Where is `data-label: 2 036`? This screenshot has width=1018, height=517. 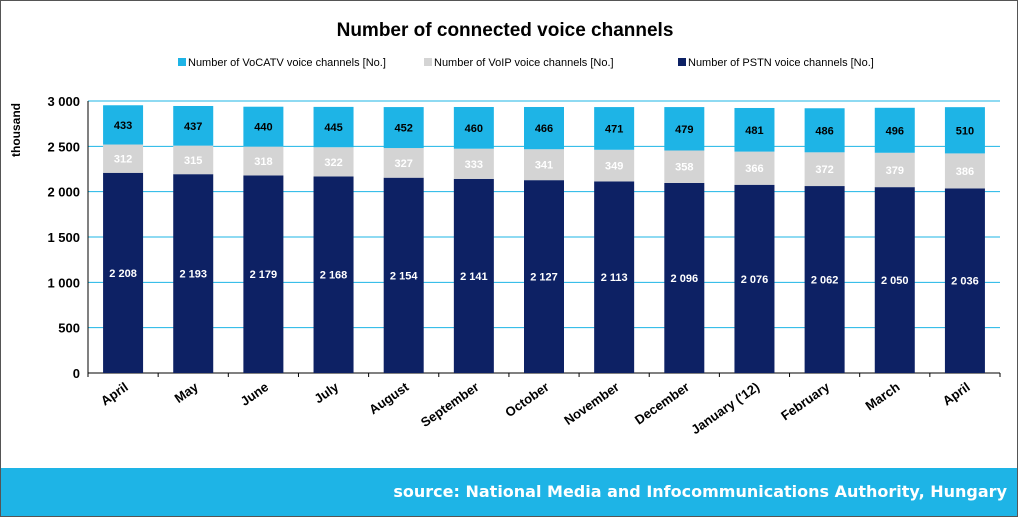 data-label: 2 036 is located at coordinates (965, 282).